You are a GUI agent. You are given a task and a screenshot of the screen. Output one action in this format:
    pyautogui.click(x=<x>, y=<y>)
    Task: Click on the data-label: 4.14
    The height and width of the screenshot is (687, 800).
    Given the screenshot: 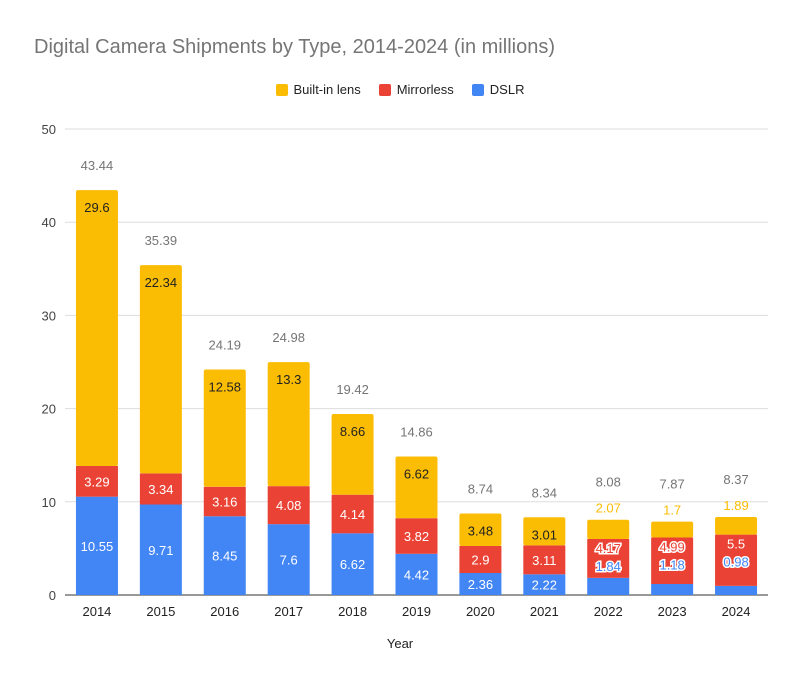 What is the action you would take?
    pyautogui.click(x=352, y=514)
    